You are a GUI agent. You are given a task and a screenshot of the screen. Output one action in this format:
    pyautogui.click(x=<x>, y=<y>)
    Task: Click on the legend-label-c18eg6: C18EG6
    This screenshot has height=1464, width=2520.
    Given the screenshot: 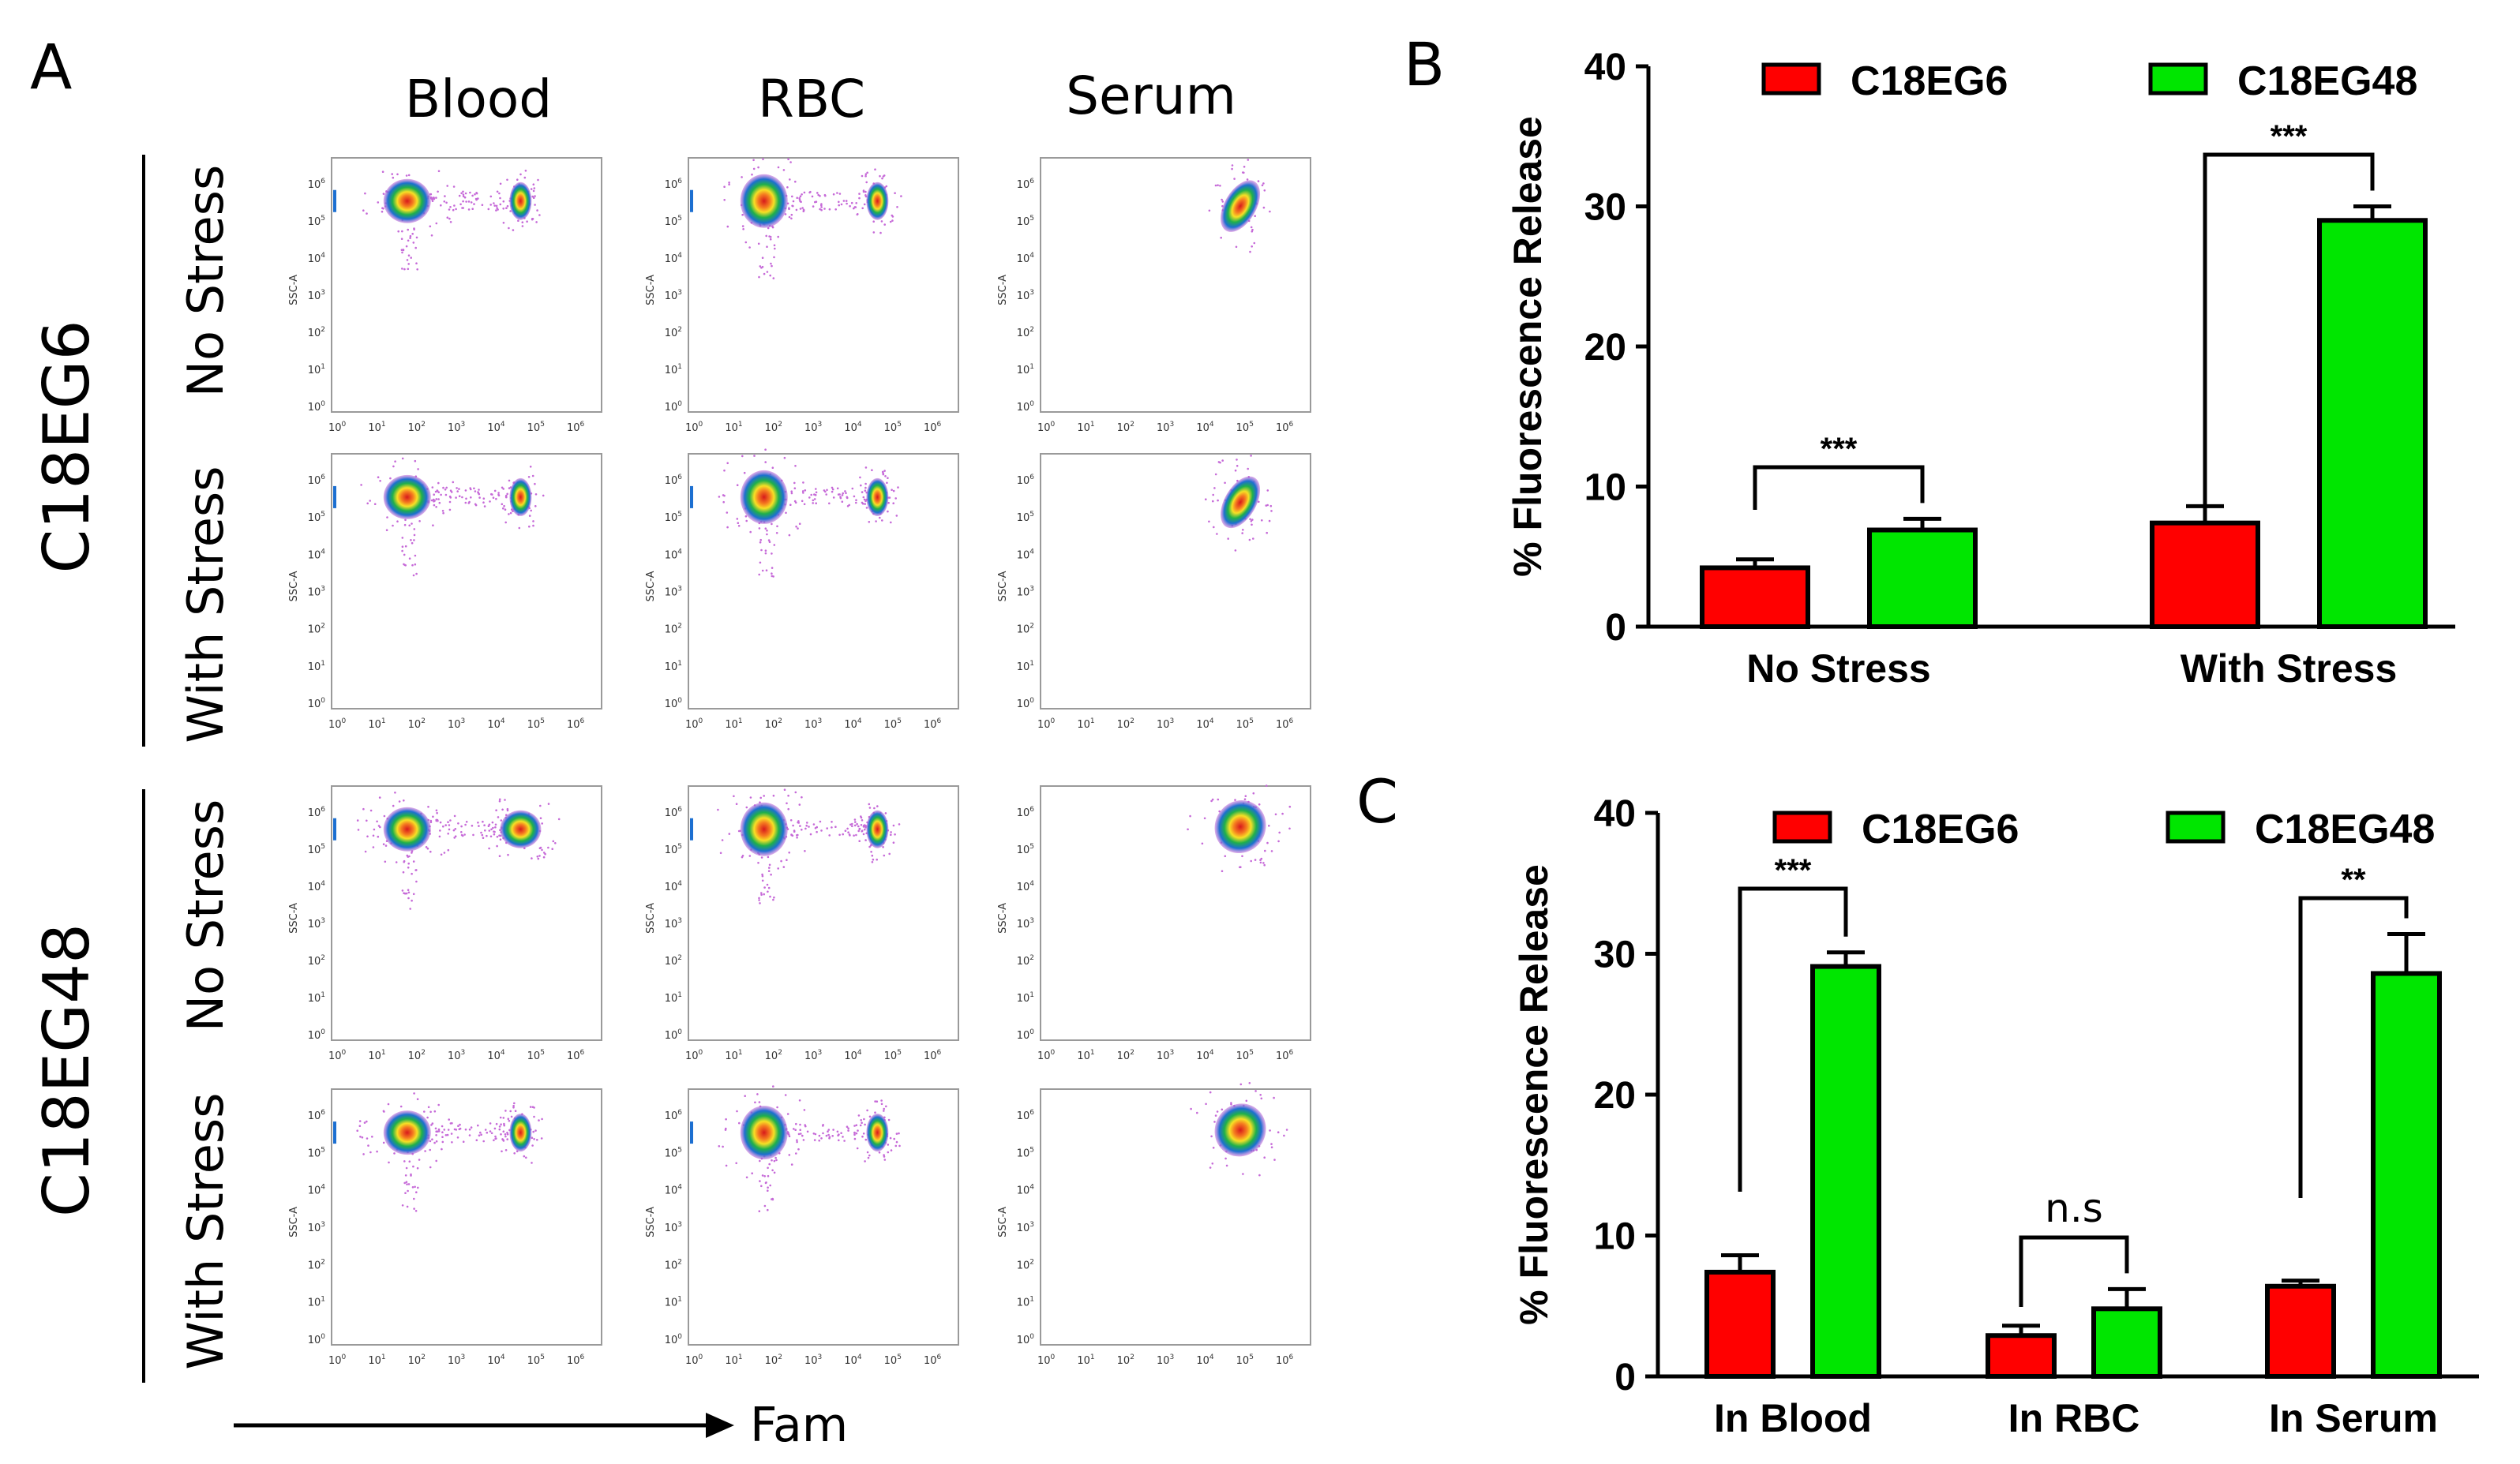 What is the action you would take?
    pyautogui.click(x=1940, y=829)
    